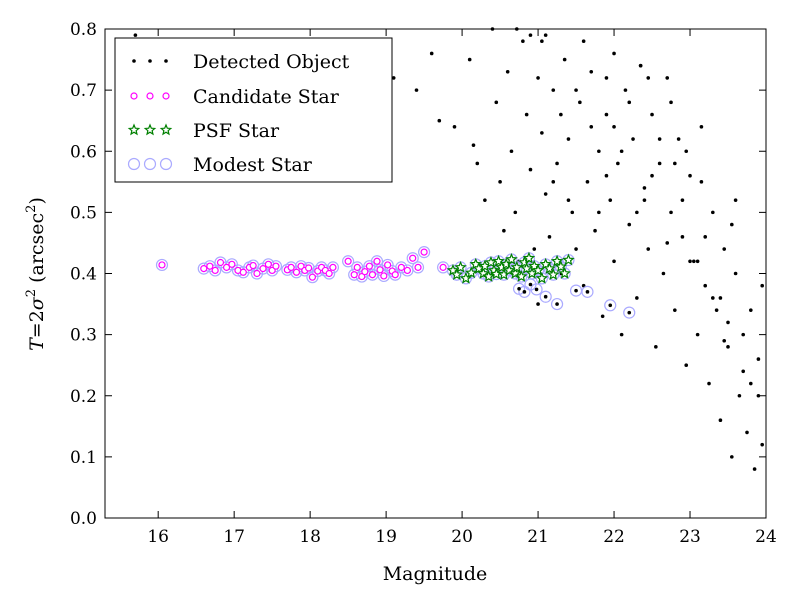 The image size is (800, 600). Describe the element at coordinates (83, 275) in the screenshot. I see `y-tick-label: 0.4` at that location.